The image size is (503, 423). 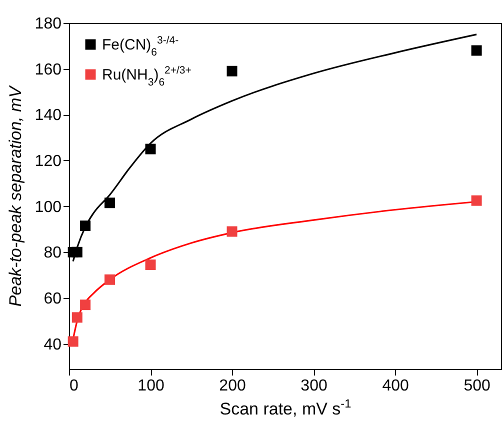 What do you see at coordinates (314, 386) in the screenshot?
I see `x-tick-label: 300` at bounding box center [314, 386].